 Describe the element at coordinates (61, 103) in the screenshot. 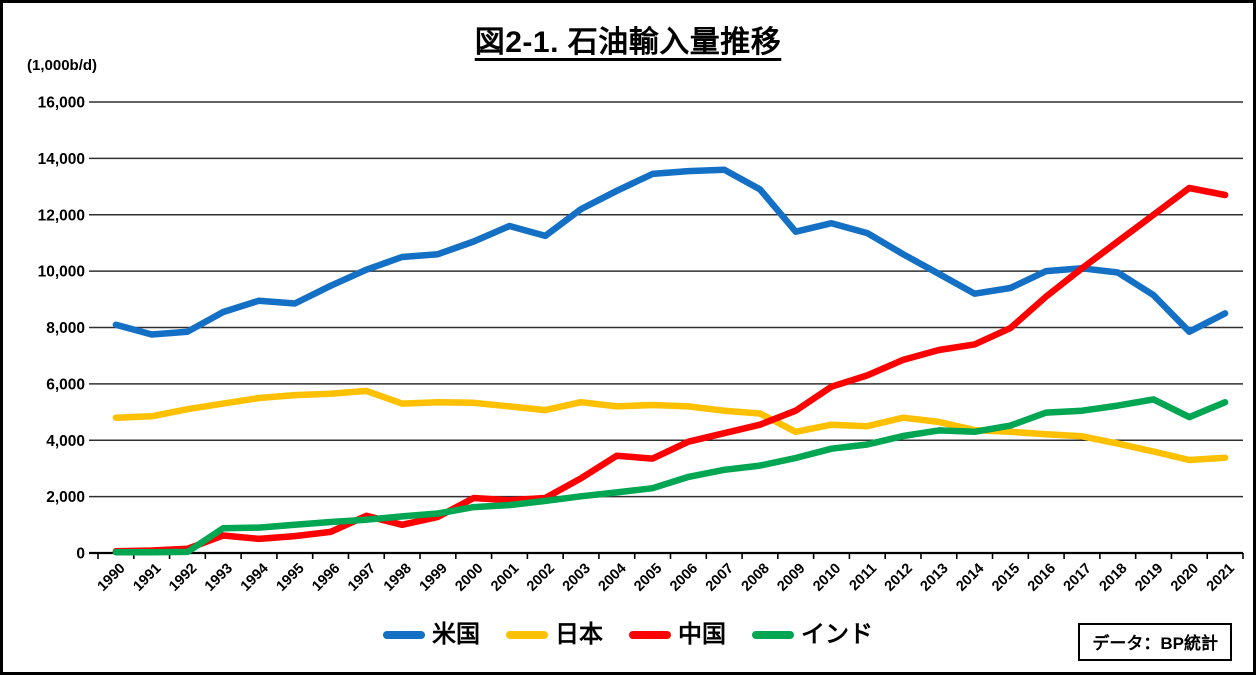

I see `y-axis-tick-label: 16,000` at that location.